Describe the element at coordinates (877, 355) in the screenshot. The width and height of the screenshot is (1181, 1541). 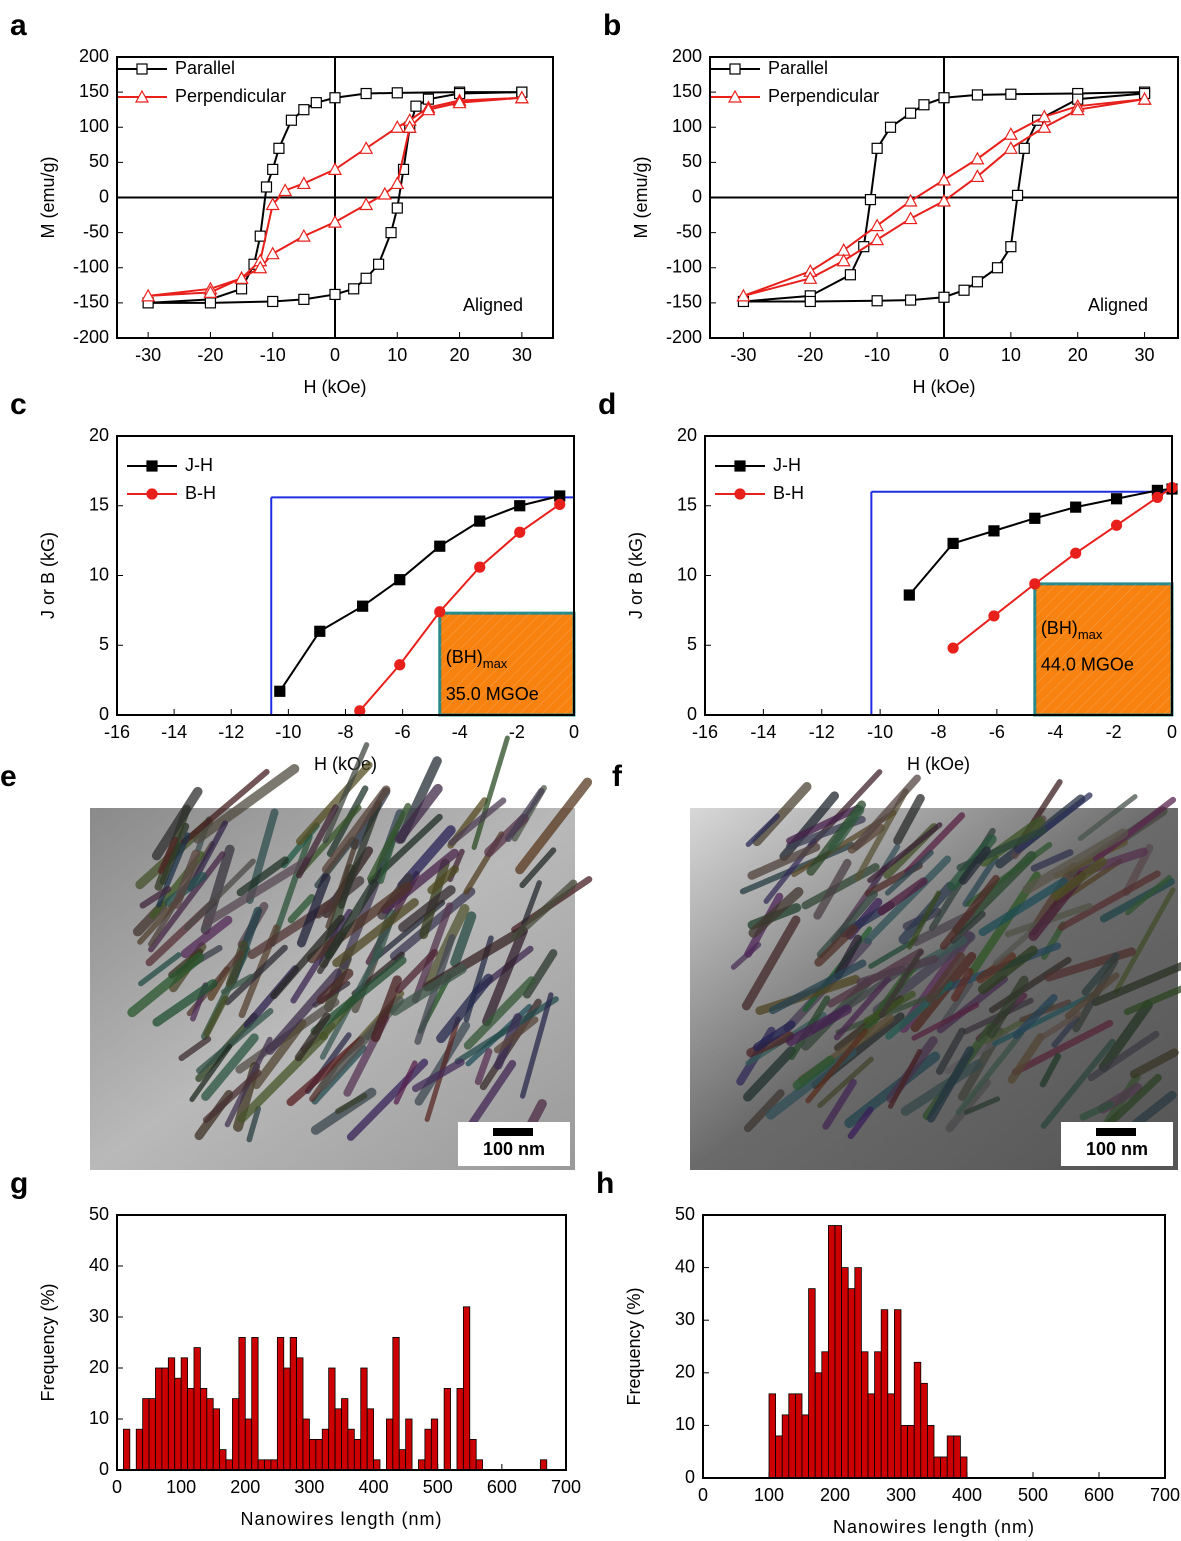
I see `x-tick-label: -10` at that location.